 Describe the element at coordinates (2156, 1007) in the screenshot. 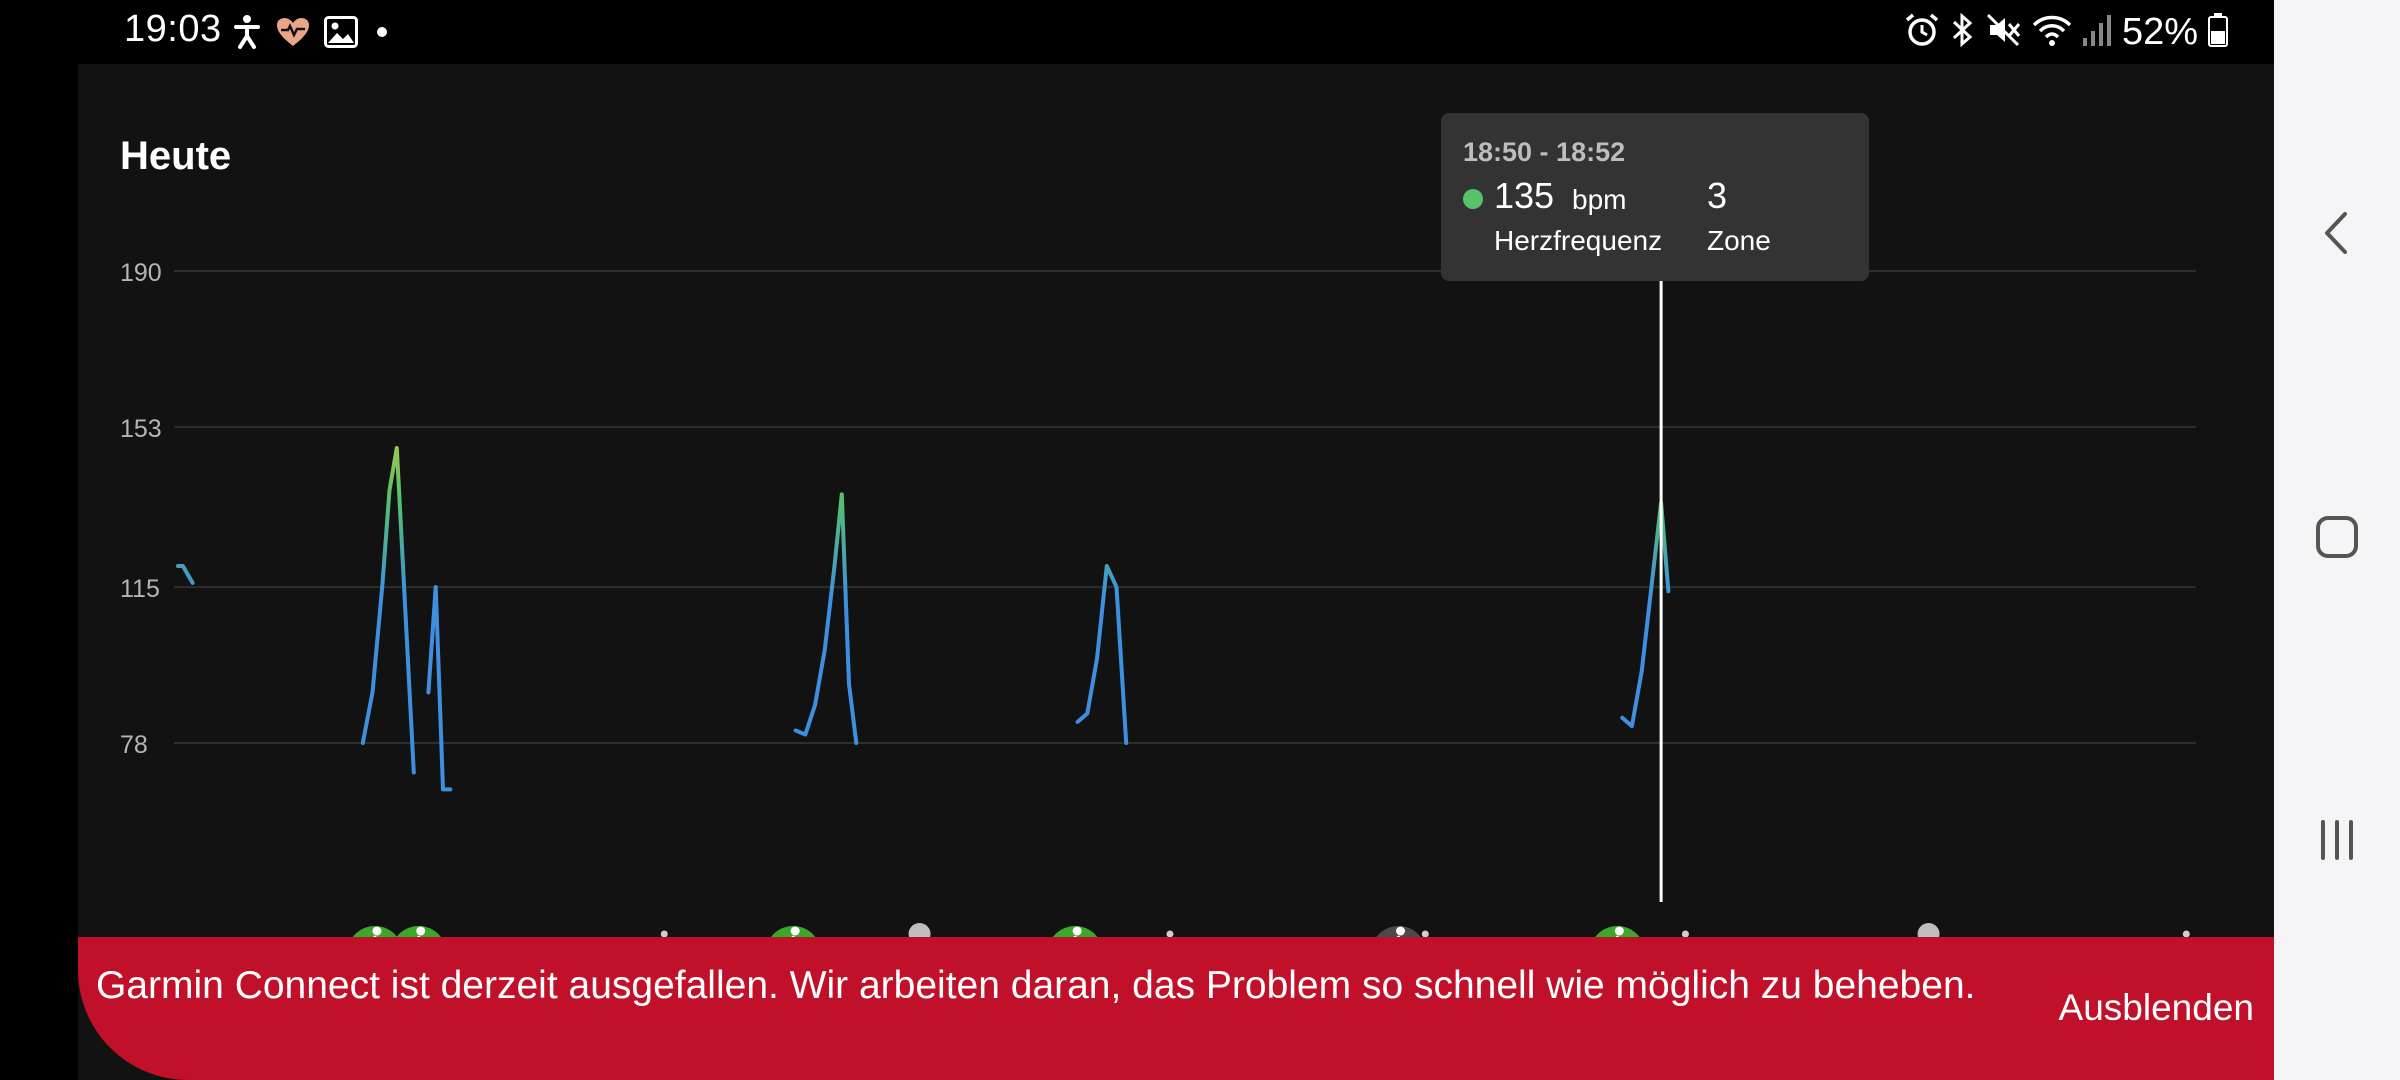

I see `dismiss-banner-button: Ausblenden` at that location.